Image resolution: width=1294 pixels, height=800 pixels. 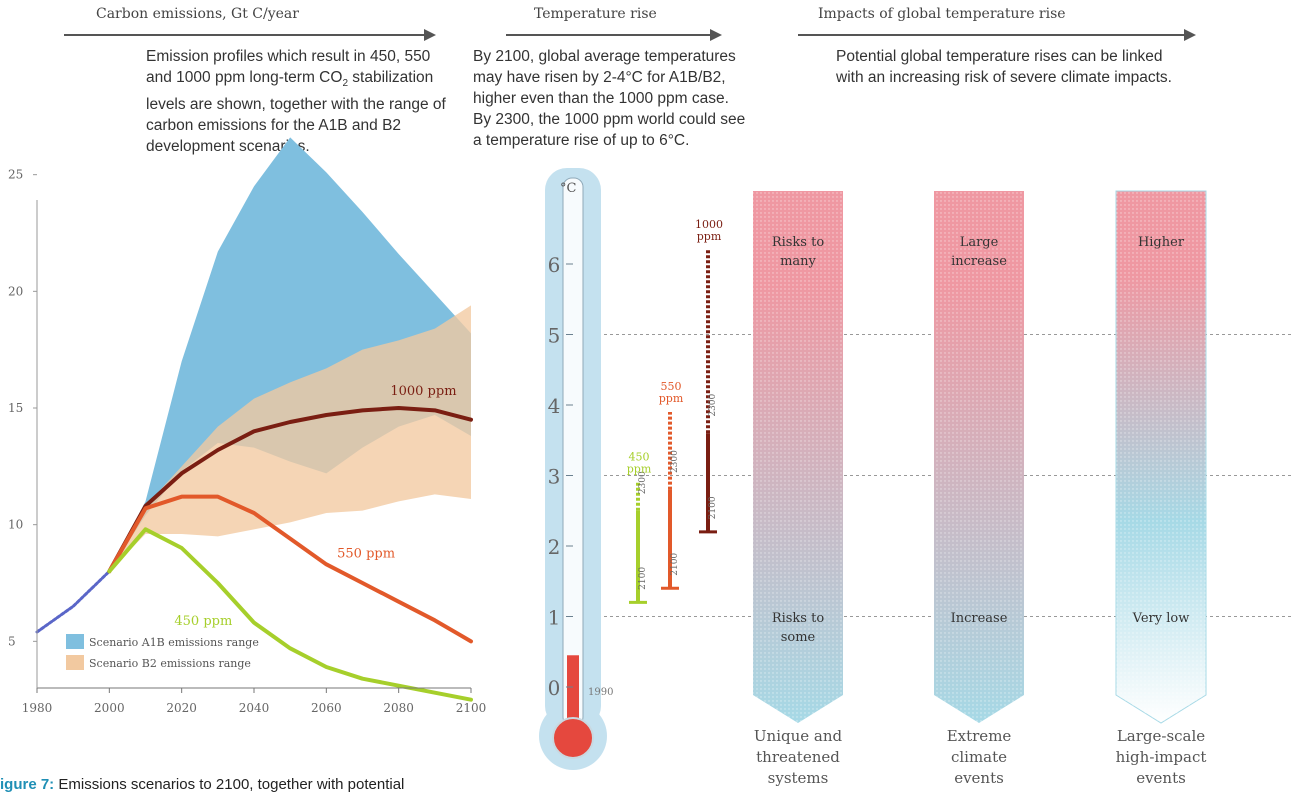 I want to click on x-tick-label: 2040, so click(x=254, y=708).